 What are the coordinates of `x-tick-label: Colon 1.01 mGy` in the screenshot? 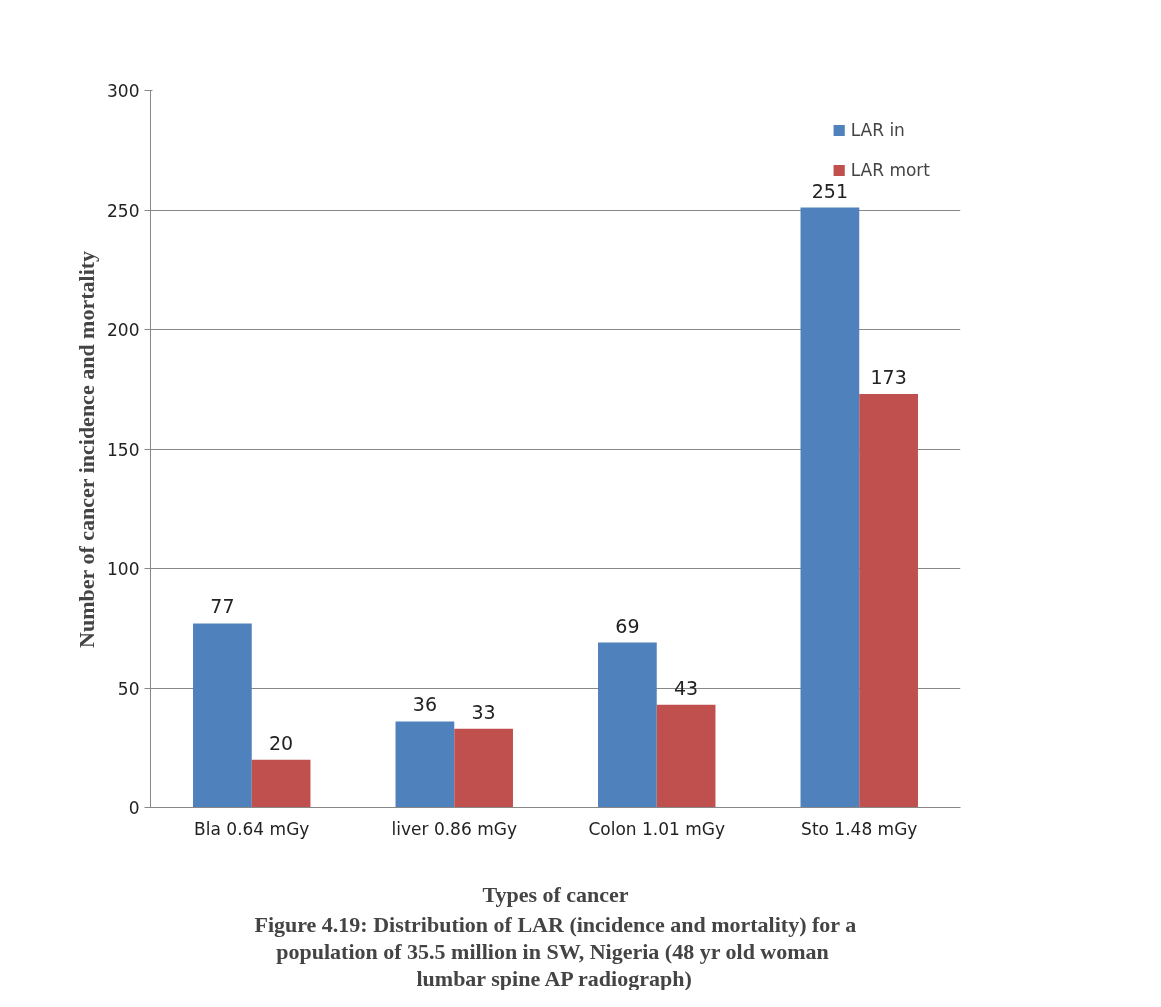 It's located at (657, 828).